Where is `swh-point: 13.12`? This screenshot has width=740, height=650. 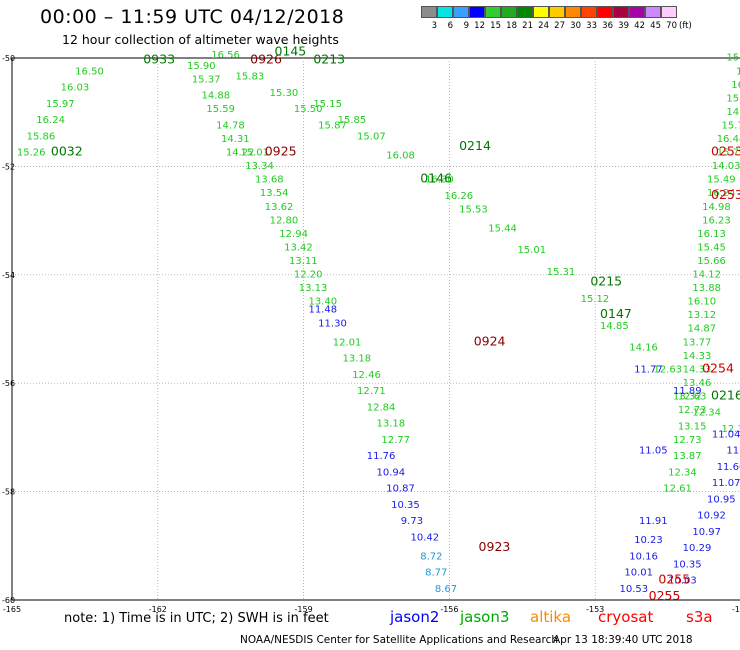 swh-point: 13.12 is located at coordinates (702, 315).